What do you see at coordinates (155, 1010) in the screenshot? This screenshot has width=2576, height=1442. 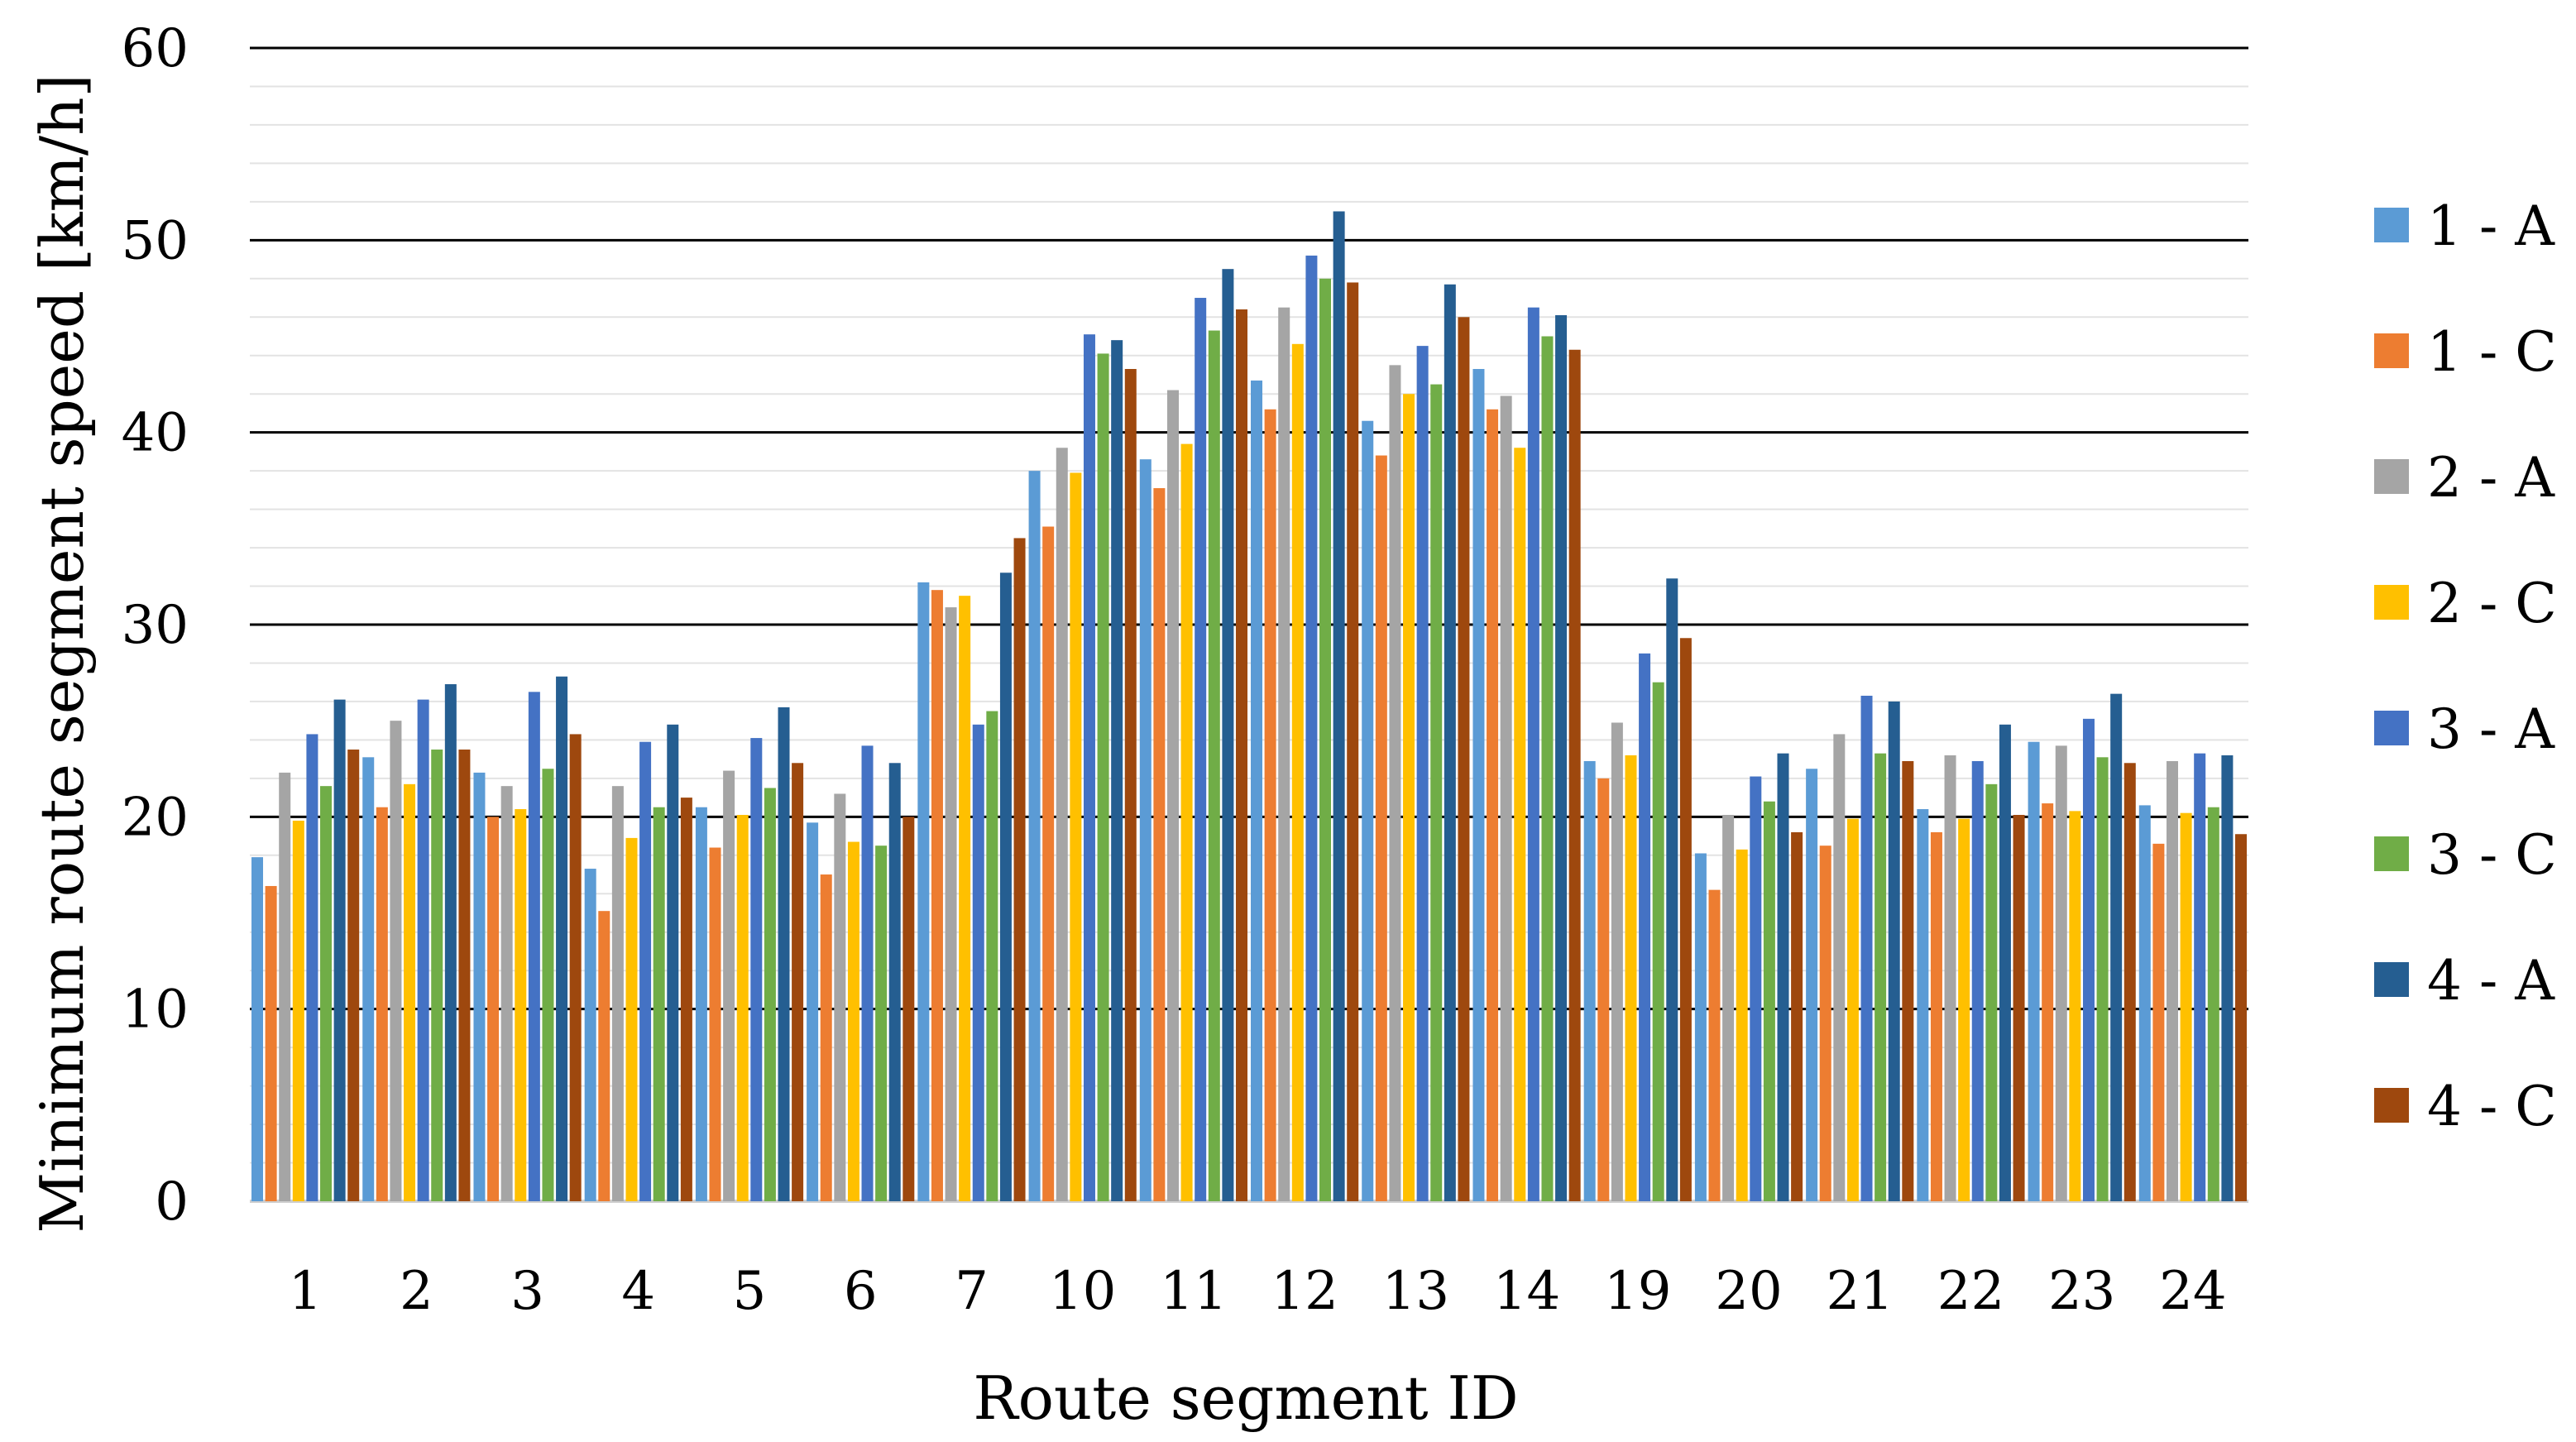 I see `y-tick-label: 10` at bounding box center [155, 1010].